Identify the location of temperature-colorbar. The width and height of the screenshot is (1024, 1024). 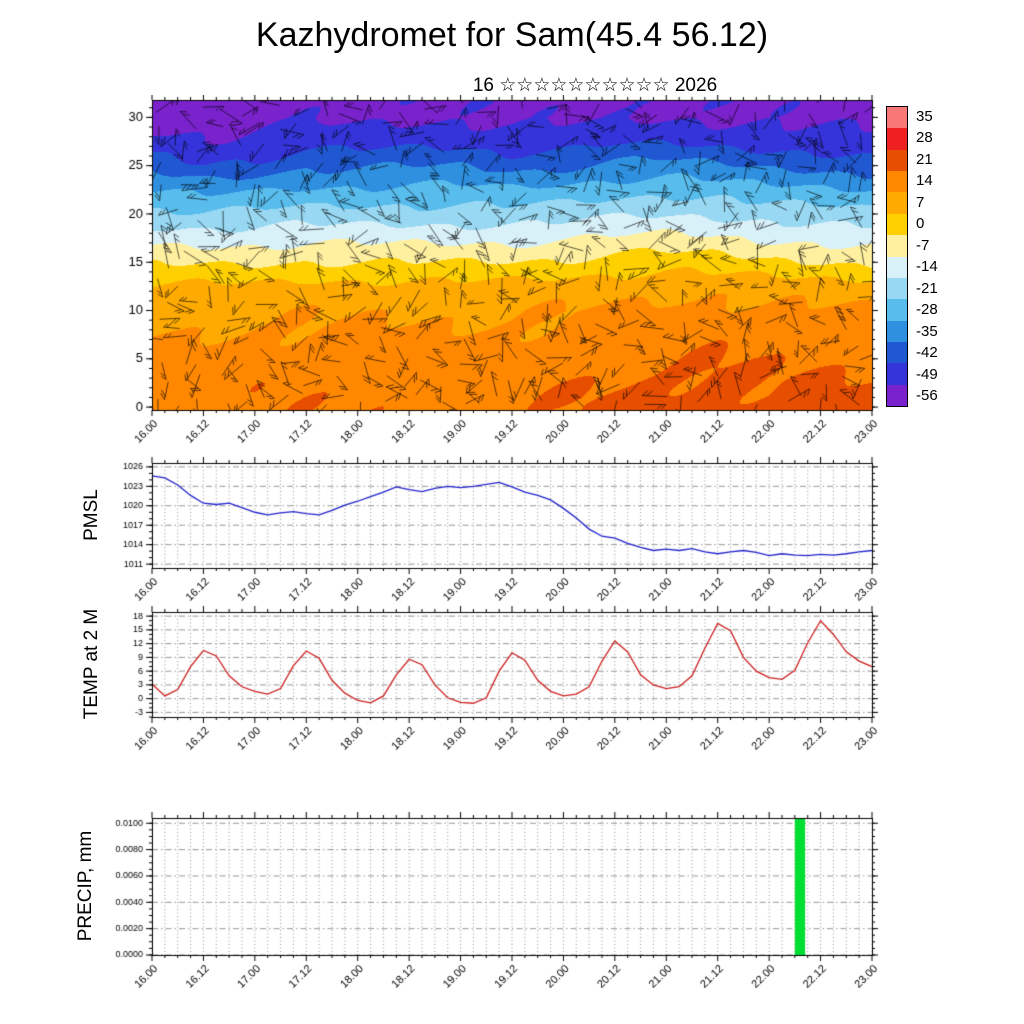
(897, 256).